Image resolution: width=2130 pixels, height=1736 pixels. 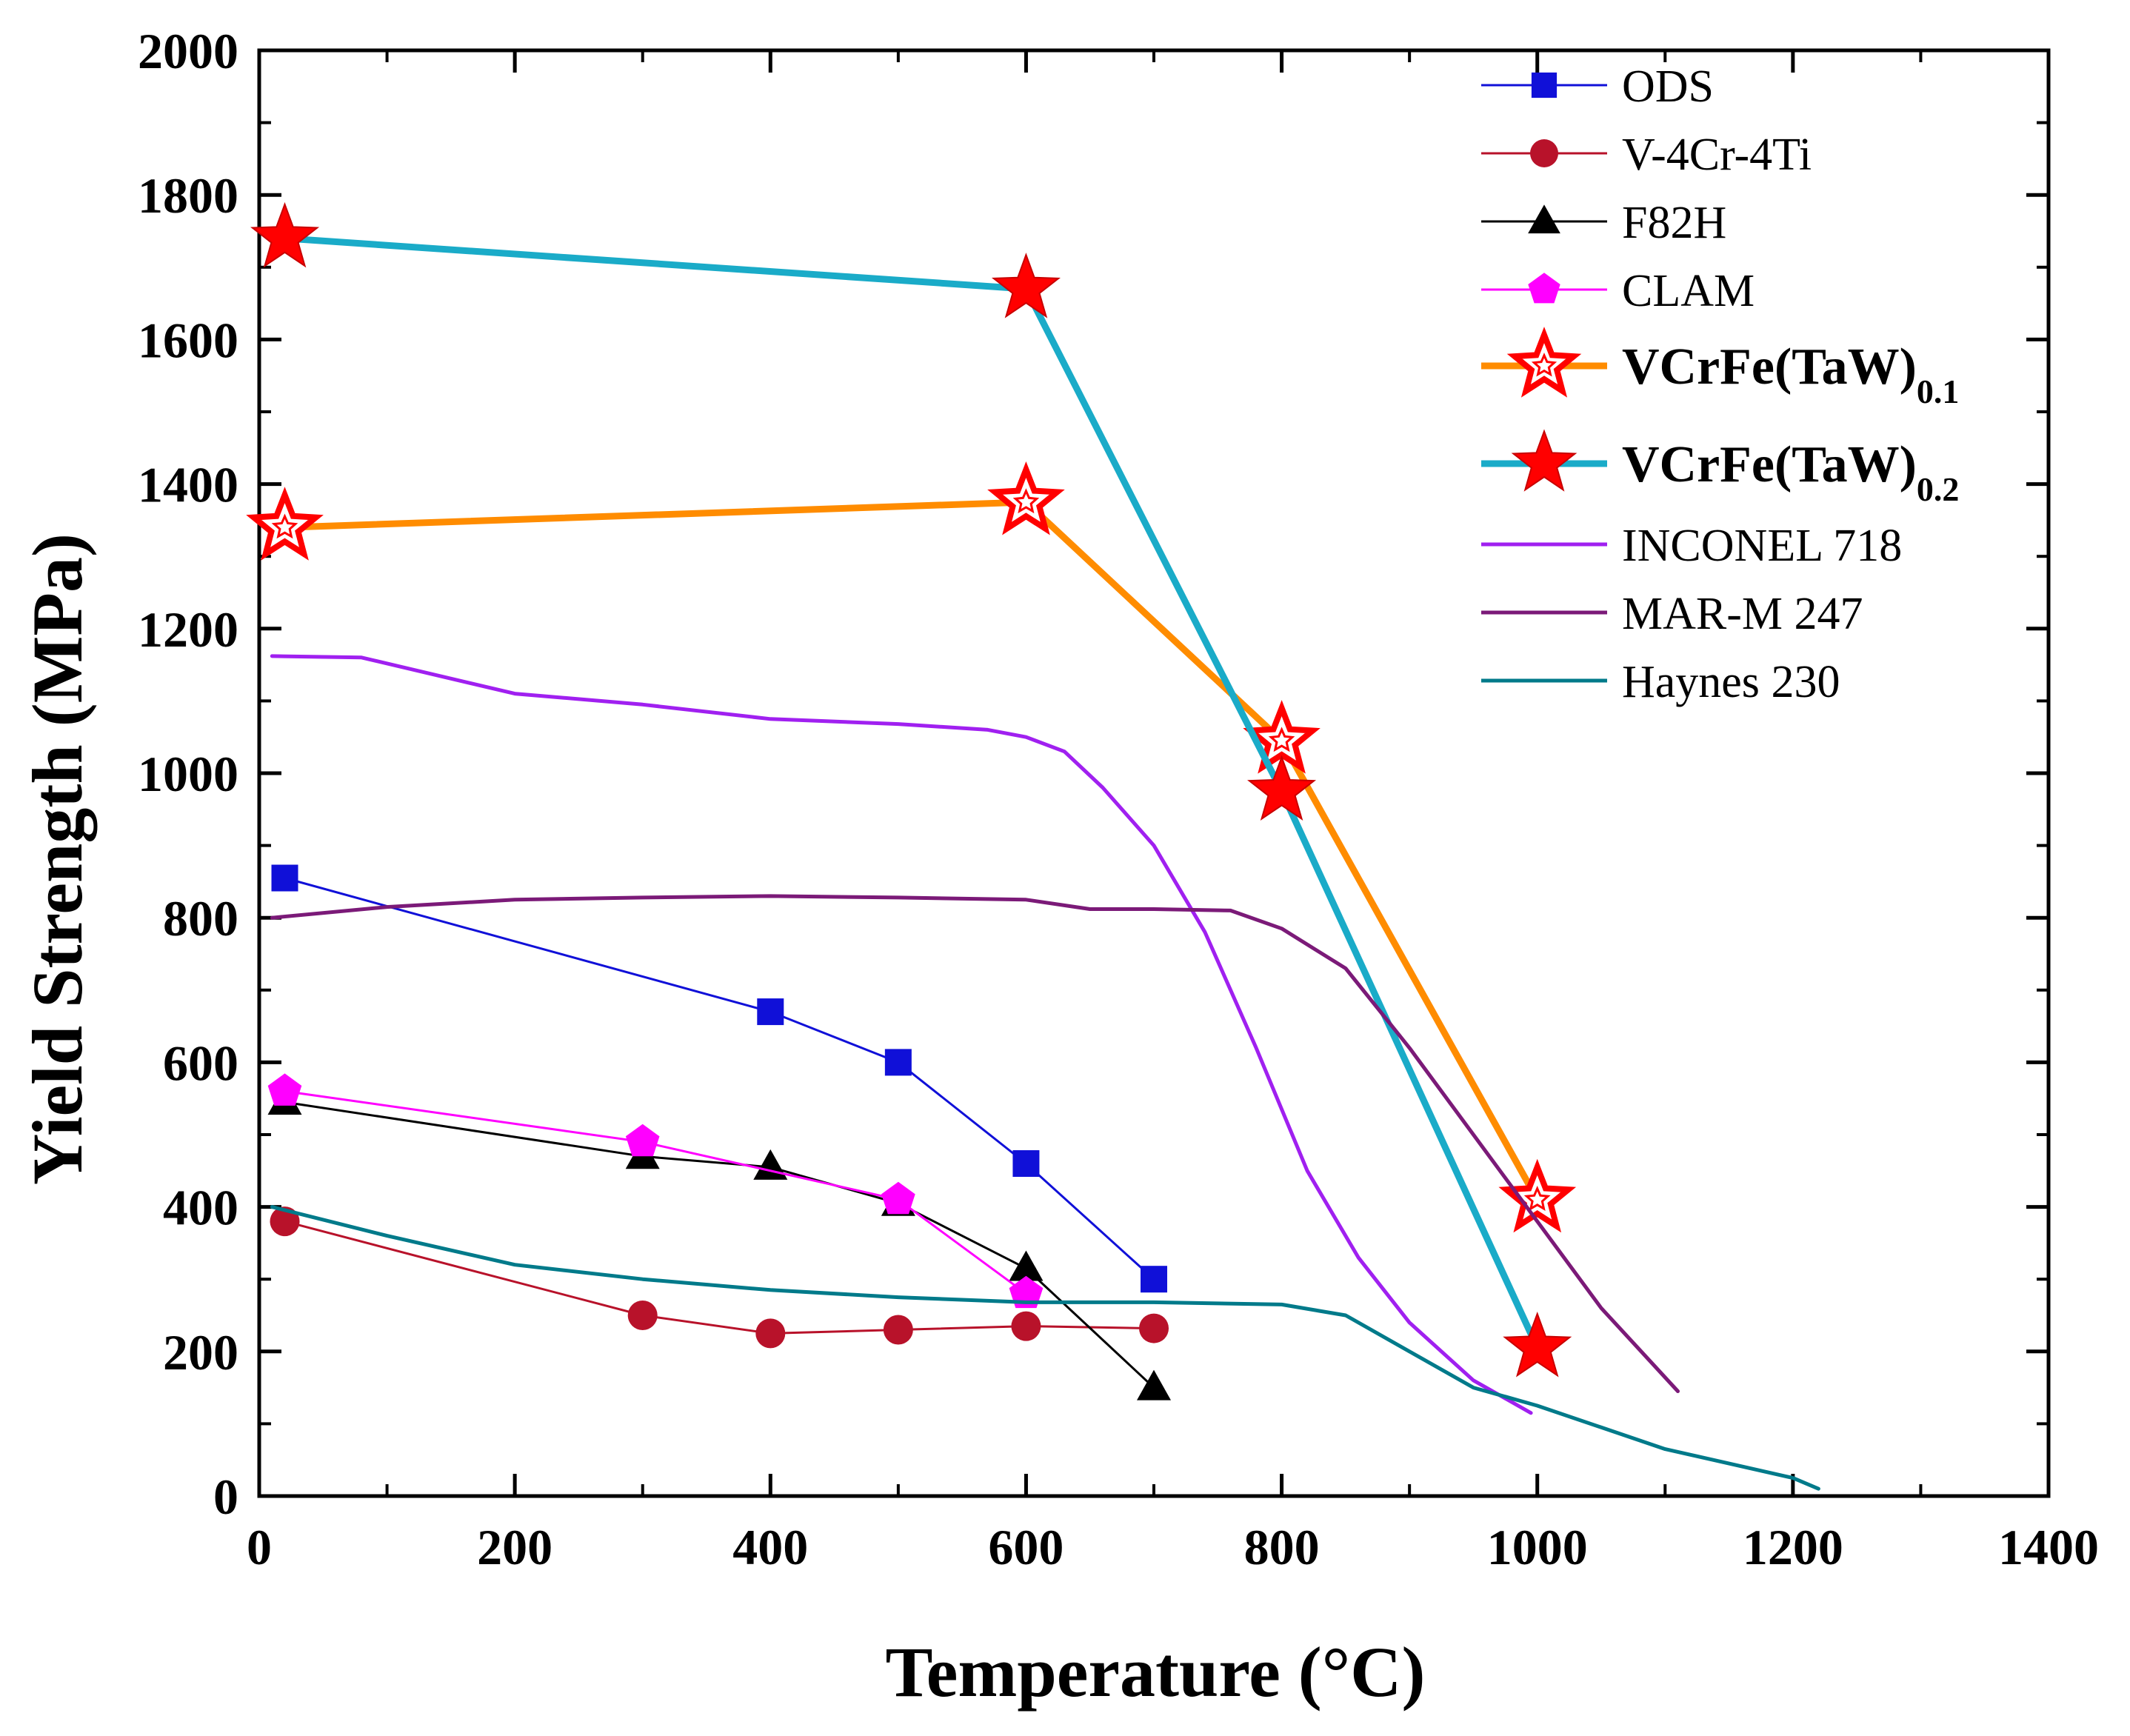 What do you see at coordinates (1731, 682) in the screenshot?
I see `legend-label: Haynes 230` at bounding box center [1731, 682].